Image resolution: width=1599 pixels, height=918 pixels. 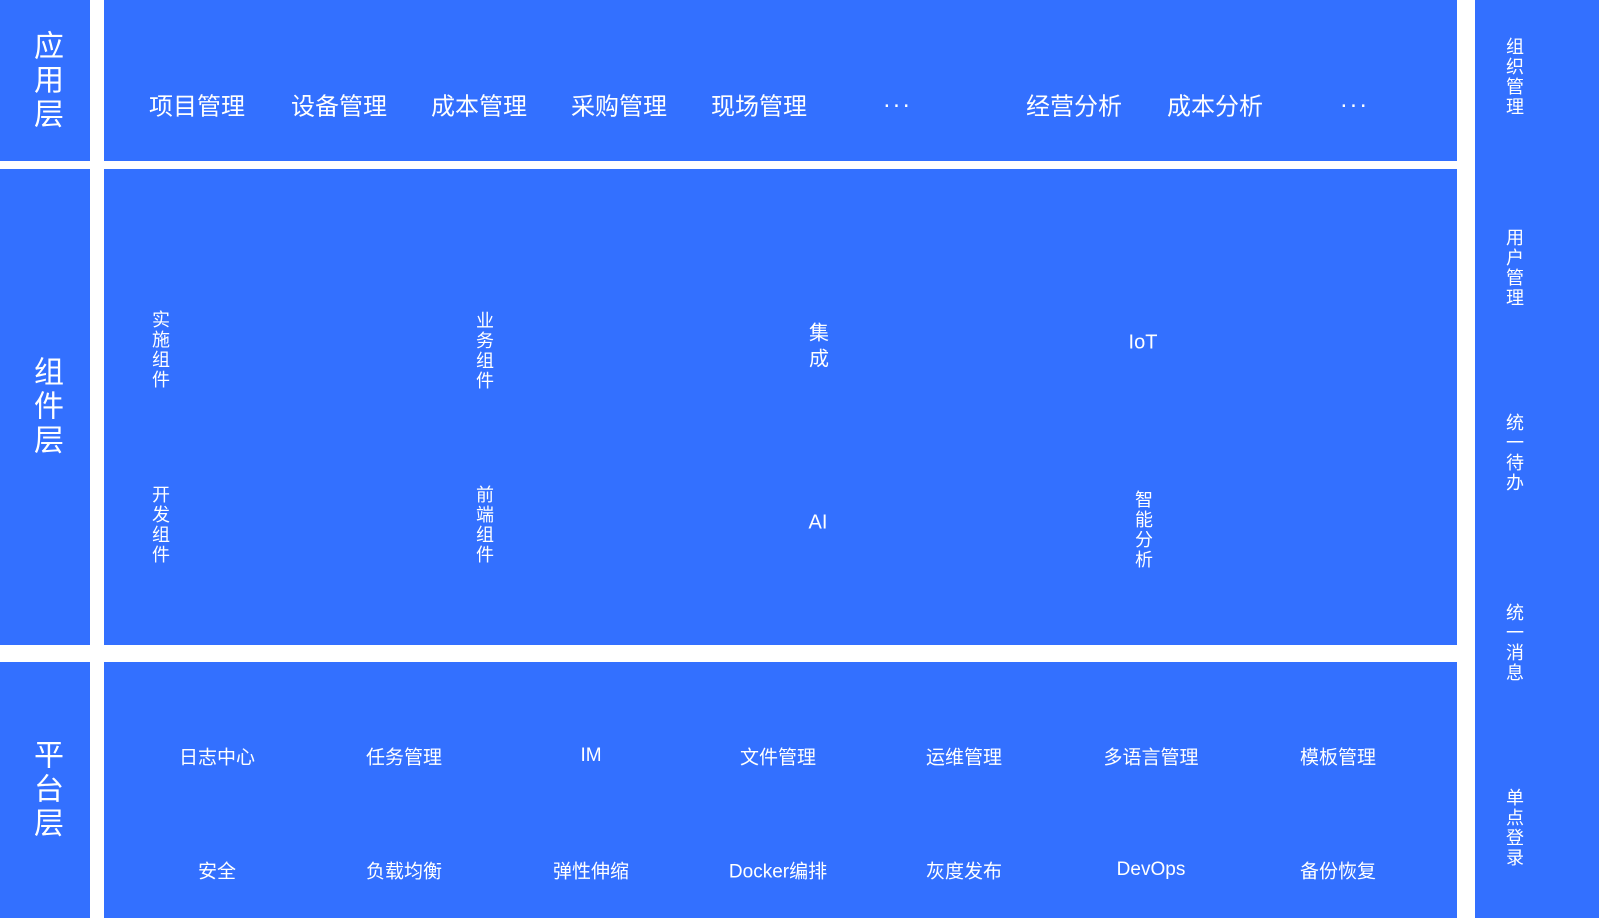 What do you see at coordinates (217, 758) in the screenshot?
I see `plat-item-log-center: 日志中心` at bounding box center [217, 758].